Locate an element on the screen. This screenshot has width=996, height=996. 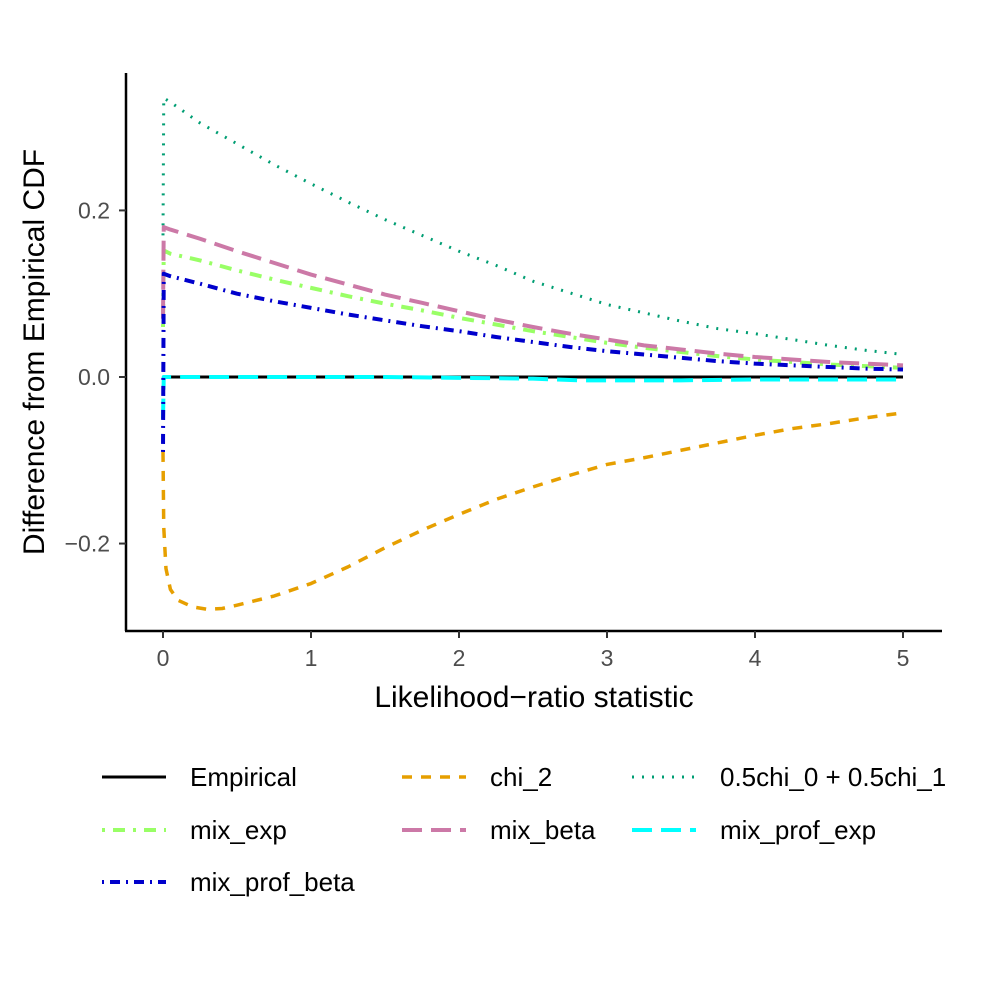
x-tick-label: 0 is located at coordinates (163, 658).